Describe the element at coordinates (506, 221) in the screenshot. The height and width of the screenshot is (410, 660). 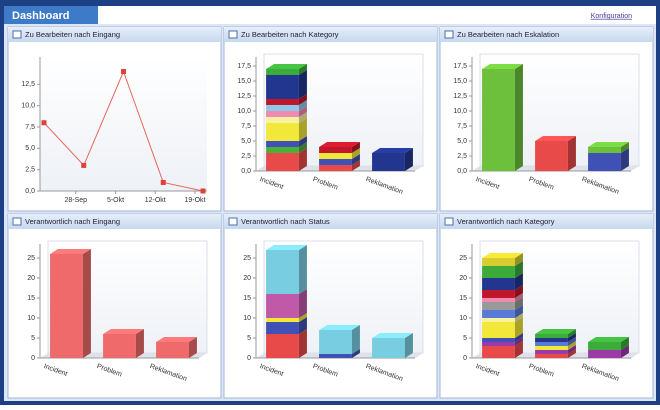
I see `panel-title: Verantwortlich nach Kategory` at that location.